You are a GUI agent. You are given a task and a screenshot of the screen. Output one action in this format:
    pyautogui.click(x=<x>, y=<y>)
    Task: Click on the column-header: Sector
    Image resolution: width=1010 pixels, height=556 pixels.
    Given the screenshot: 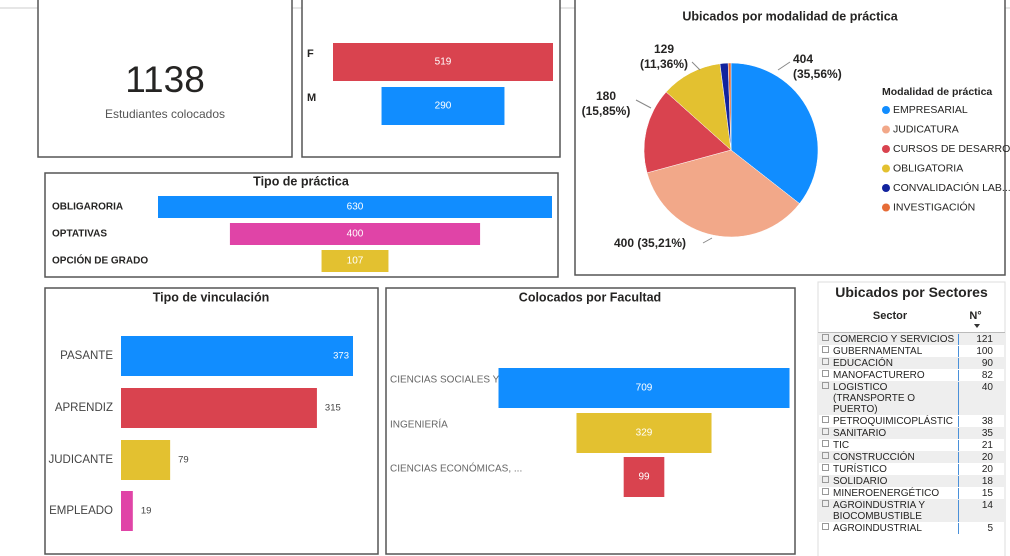 What is the action you would take?
    pyautogui.click(x=890, y=316)
    